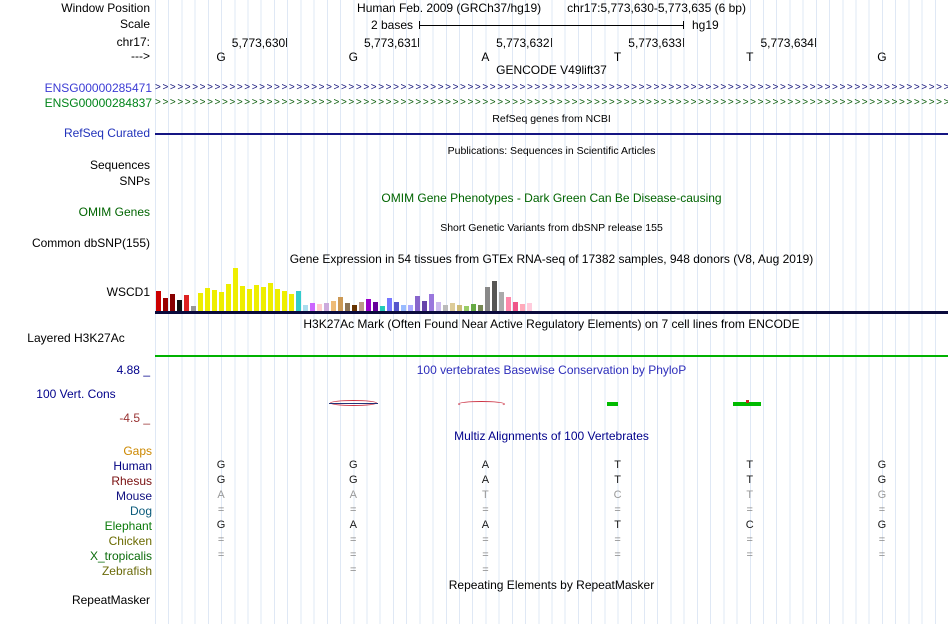  Describe the element at coordinates (683, 25) in the screenshot. I see `scale-bar-tick-right` at that location.